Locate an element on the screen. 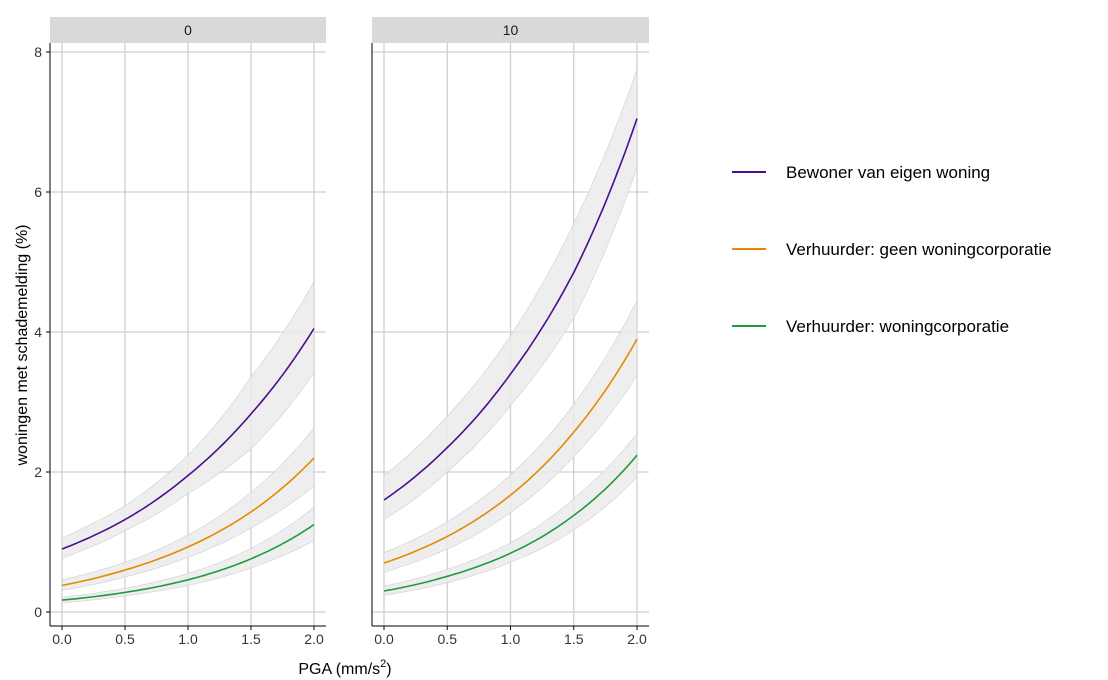 This screenshot has height=680, width=1108. facet-strip-label: 10 is located at coordinates (511, 30).